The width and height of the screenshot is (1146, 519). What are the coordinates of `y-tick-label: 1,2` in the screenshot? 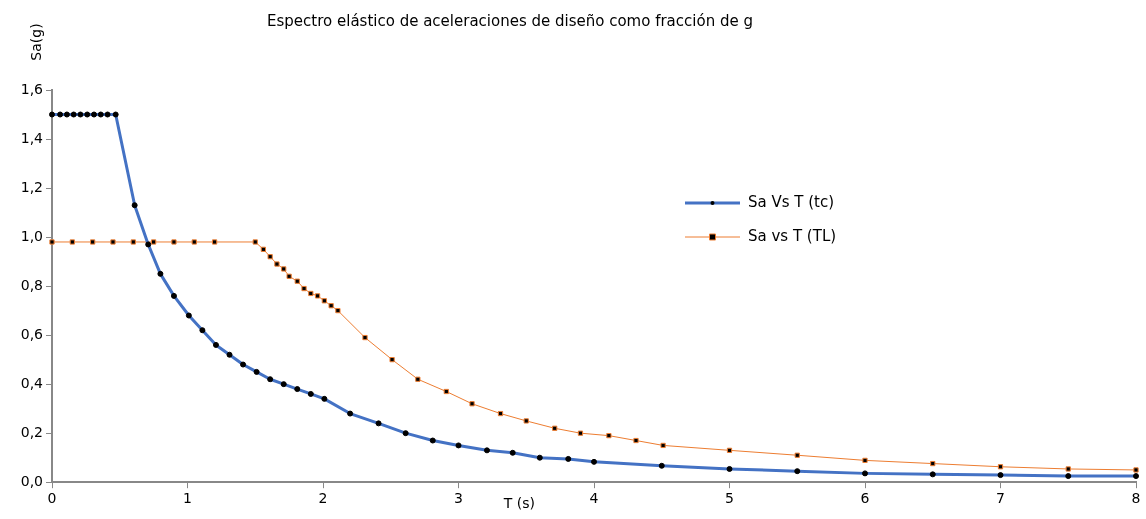 It's located at (31, 186).